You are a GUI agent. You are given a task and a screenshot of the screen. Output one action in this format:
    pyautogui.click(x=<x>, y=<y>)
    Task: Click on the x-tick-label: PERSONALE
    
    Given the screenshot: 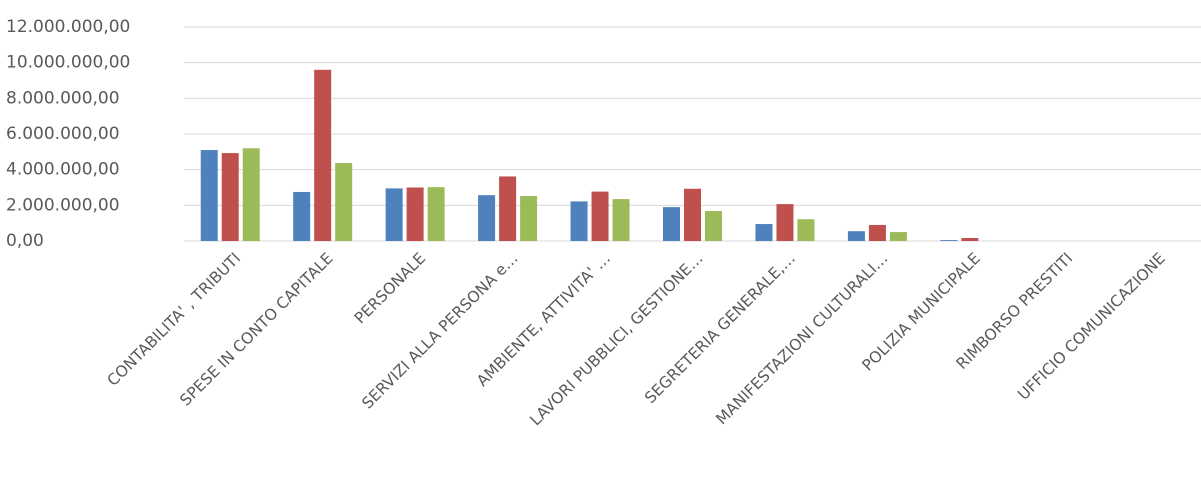 What is the action you would take?
    pyautogui.click(x=390, y=288)
    